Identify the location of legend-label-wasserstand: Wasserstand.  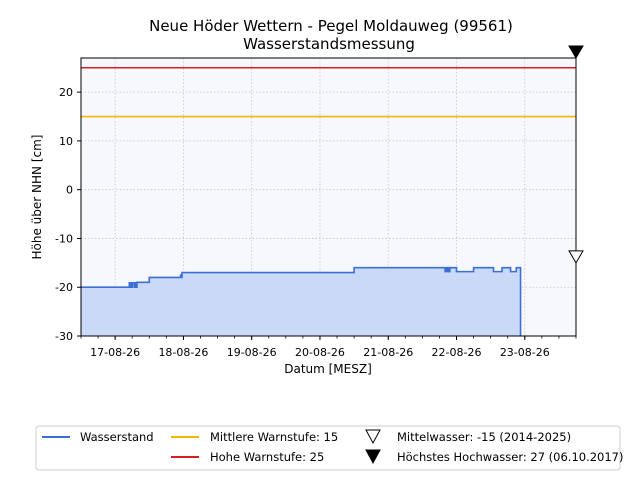
(117, 437).